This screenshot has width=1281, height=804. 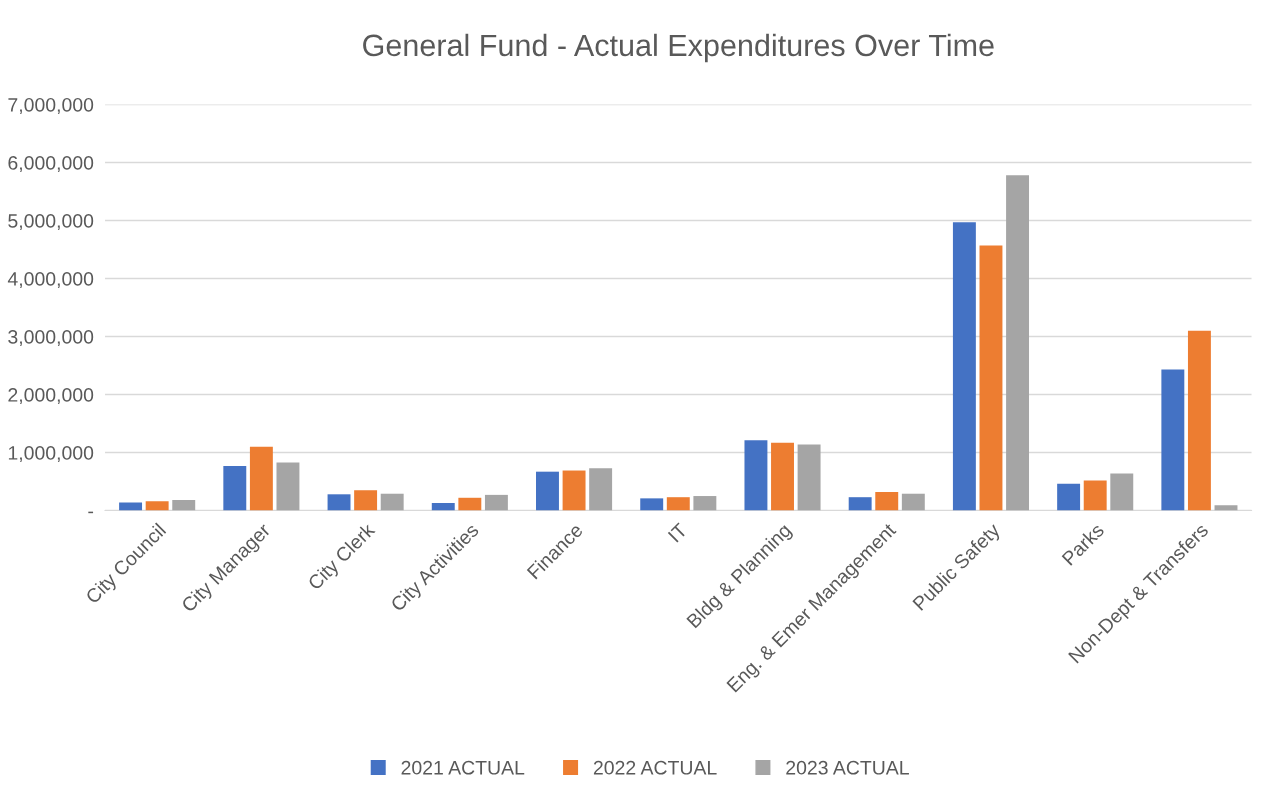 I want to click on legend-label: 2022 ACTUAL, so click(x=655, y=767).